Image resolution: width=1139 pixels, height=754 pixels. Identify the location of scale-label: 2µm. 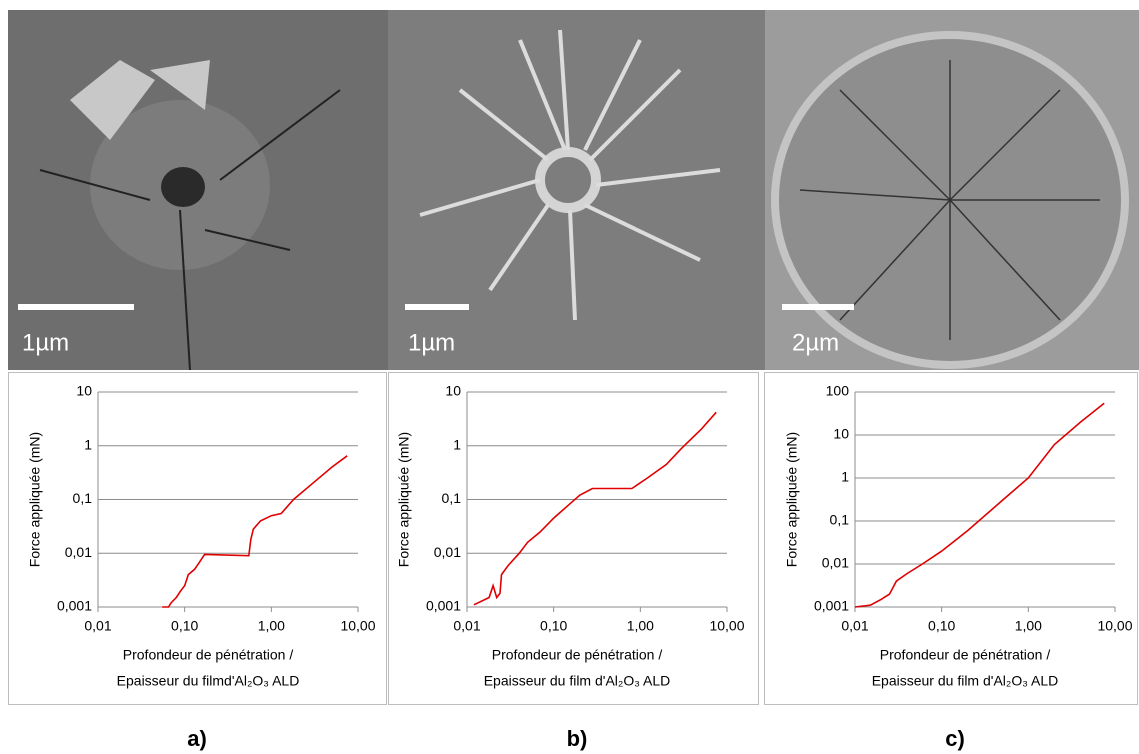
(815, 342).